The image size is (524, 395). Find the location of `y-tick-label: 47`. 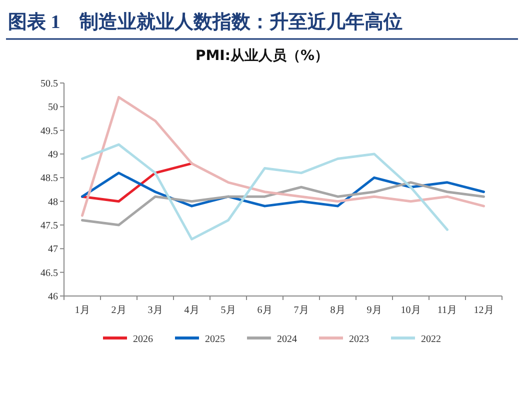

y-tick-label: 47 is located at coordinates (53, 250).